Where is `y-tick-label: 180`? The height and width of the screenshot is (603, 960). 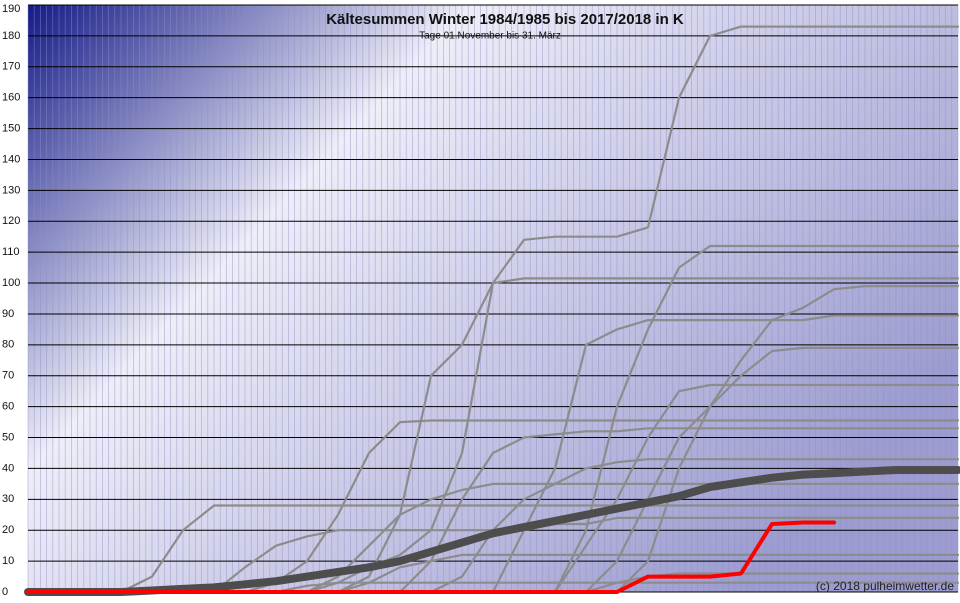
y-tick-label: 180 is located at coordinates (11, 36).